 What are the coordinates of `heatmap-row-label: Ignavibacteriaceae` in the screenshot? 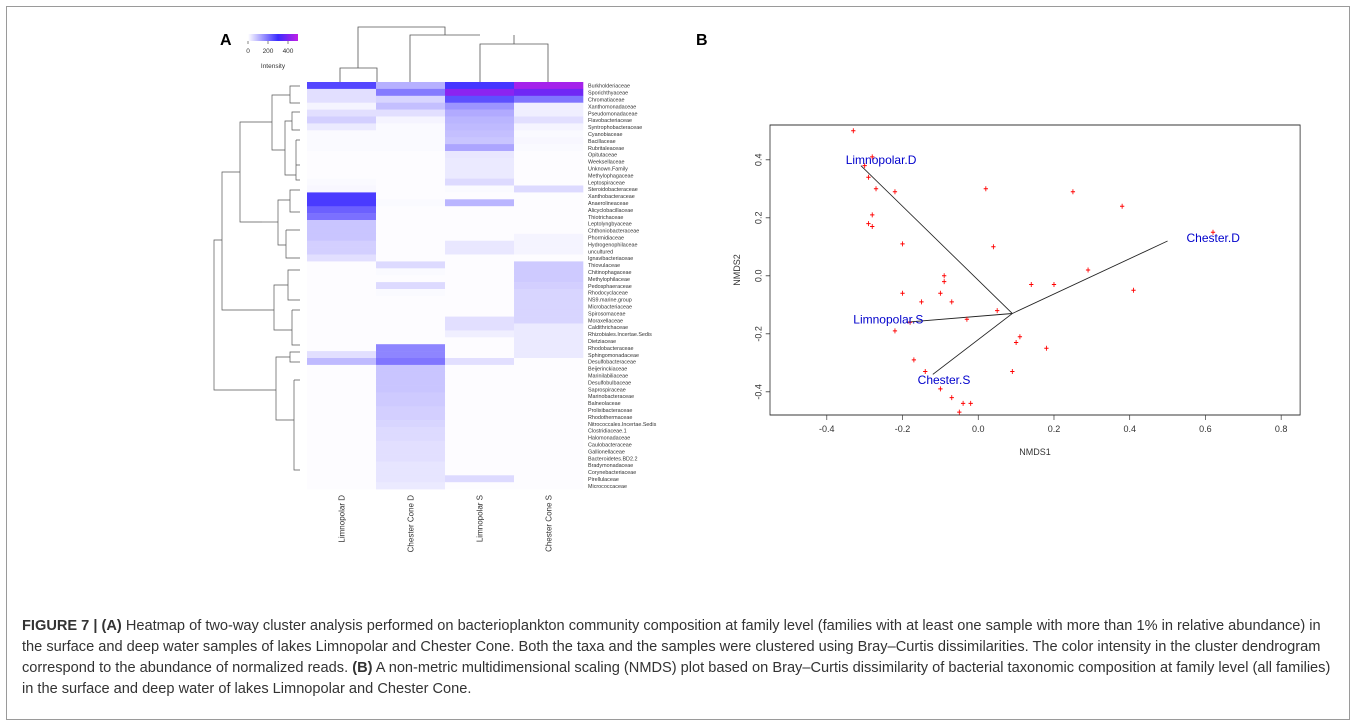 It's located at (610, 259).